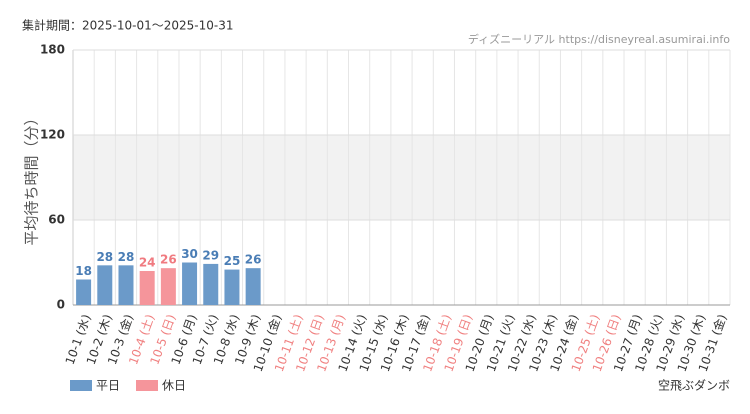 Image resolution: width=750 pixels, height=414 pixels. I want to click on value-label: 24, so click(147, 263).